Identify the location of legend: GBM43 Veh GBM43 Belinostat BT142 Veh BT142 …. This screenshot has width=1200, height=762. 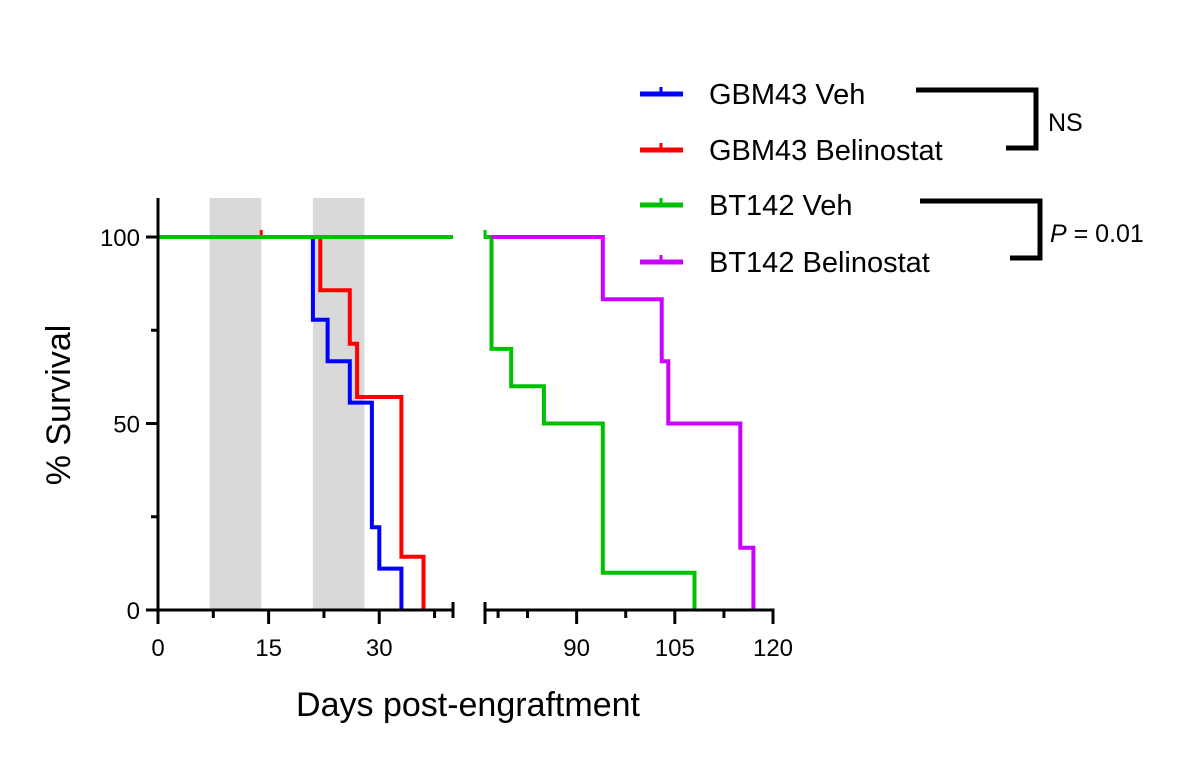
(791, 179).